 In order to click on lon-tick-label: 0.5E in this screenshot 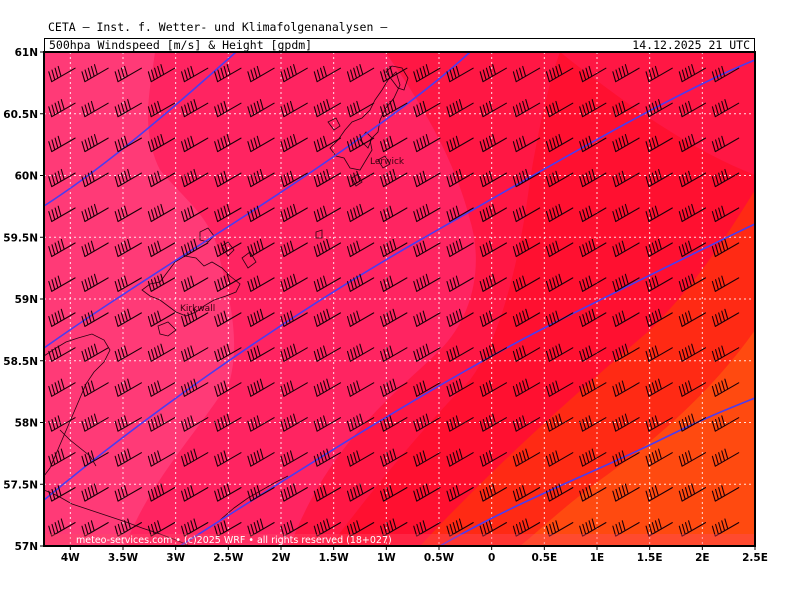, I will do `click(544, 558)`.